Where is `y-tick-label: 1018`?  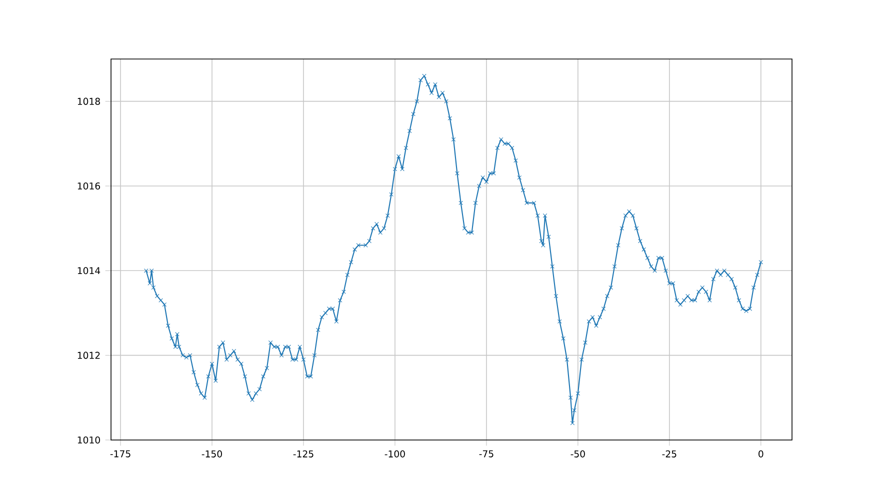 y-tick-label: 1018 is located at coordinates (89, 101).